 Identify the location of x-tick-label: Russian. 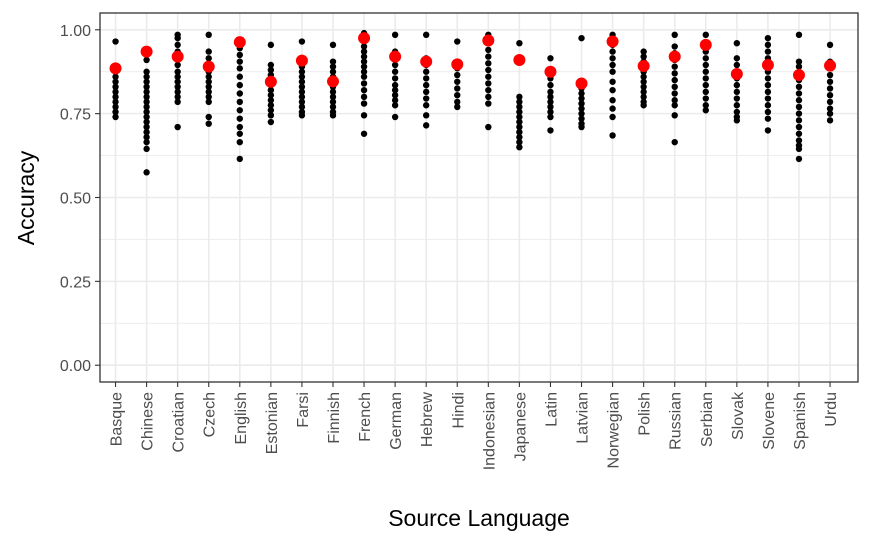
(676, 421).